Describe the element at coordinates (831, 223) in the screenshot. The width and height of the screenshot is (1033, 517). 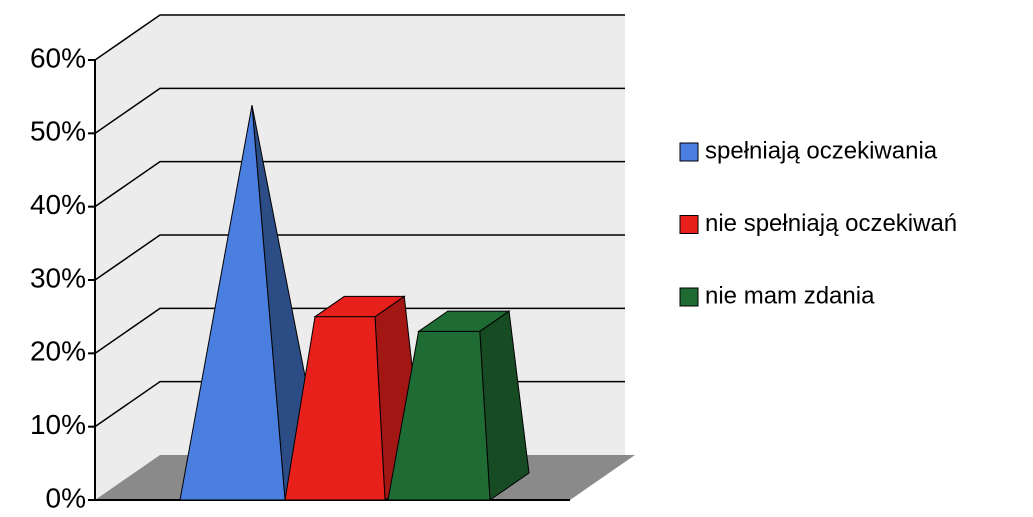
I see `legend-label: nie spełniają oczekiwań` at that location.